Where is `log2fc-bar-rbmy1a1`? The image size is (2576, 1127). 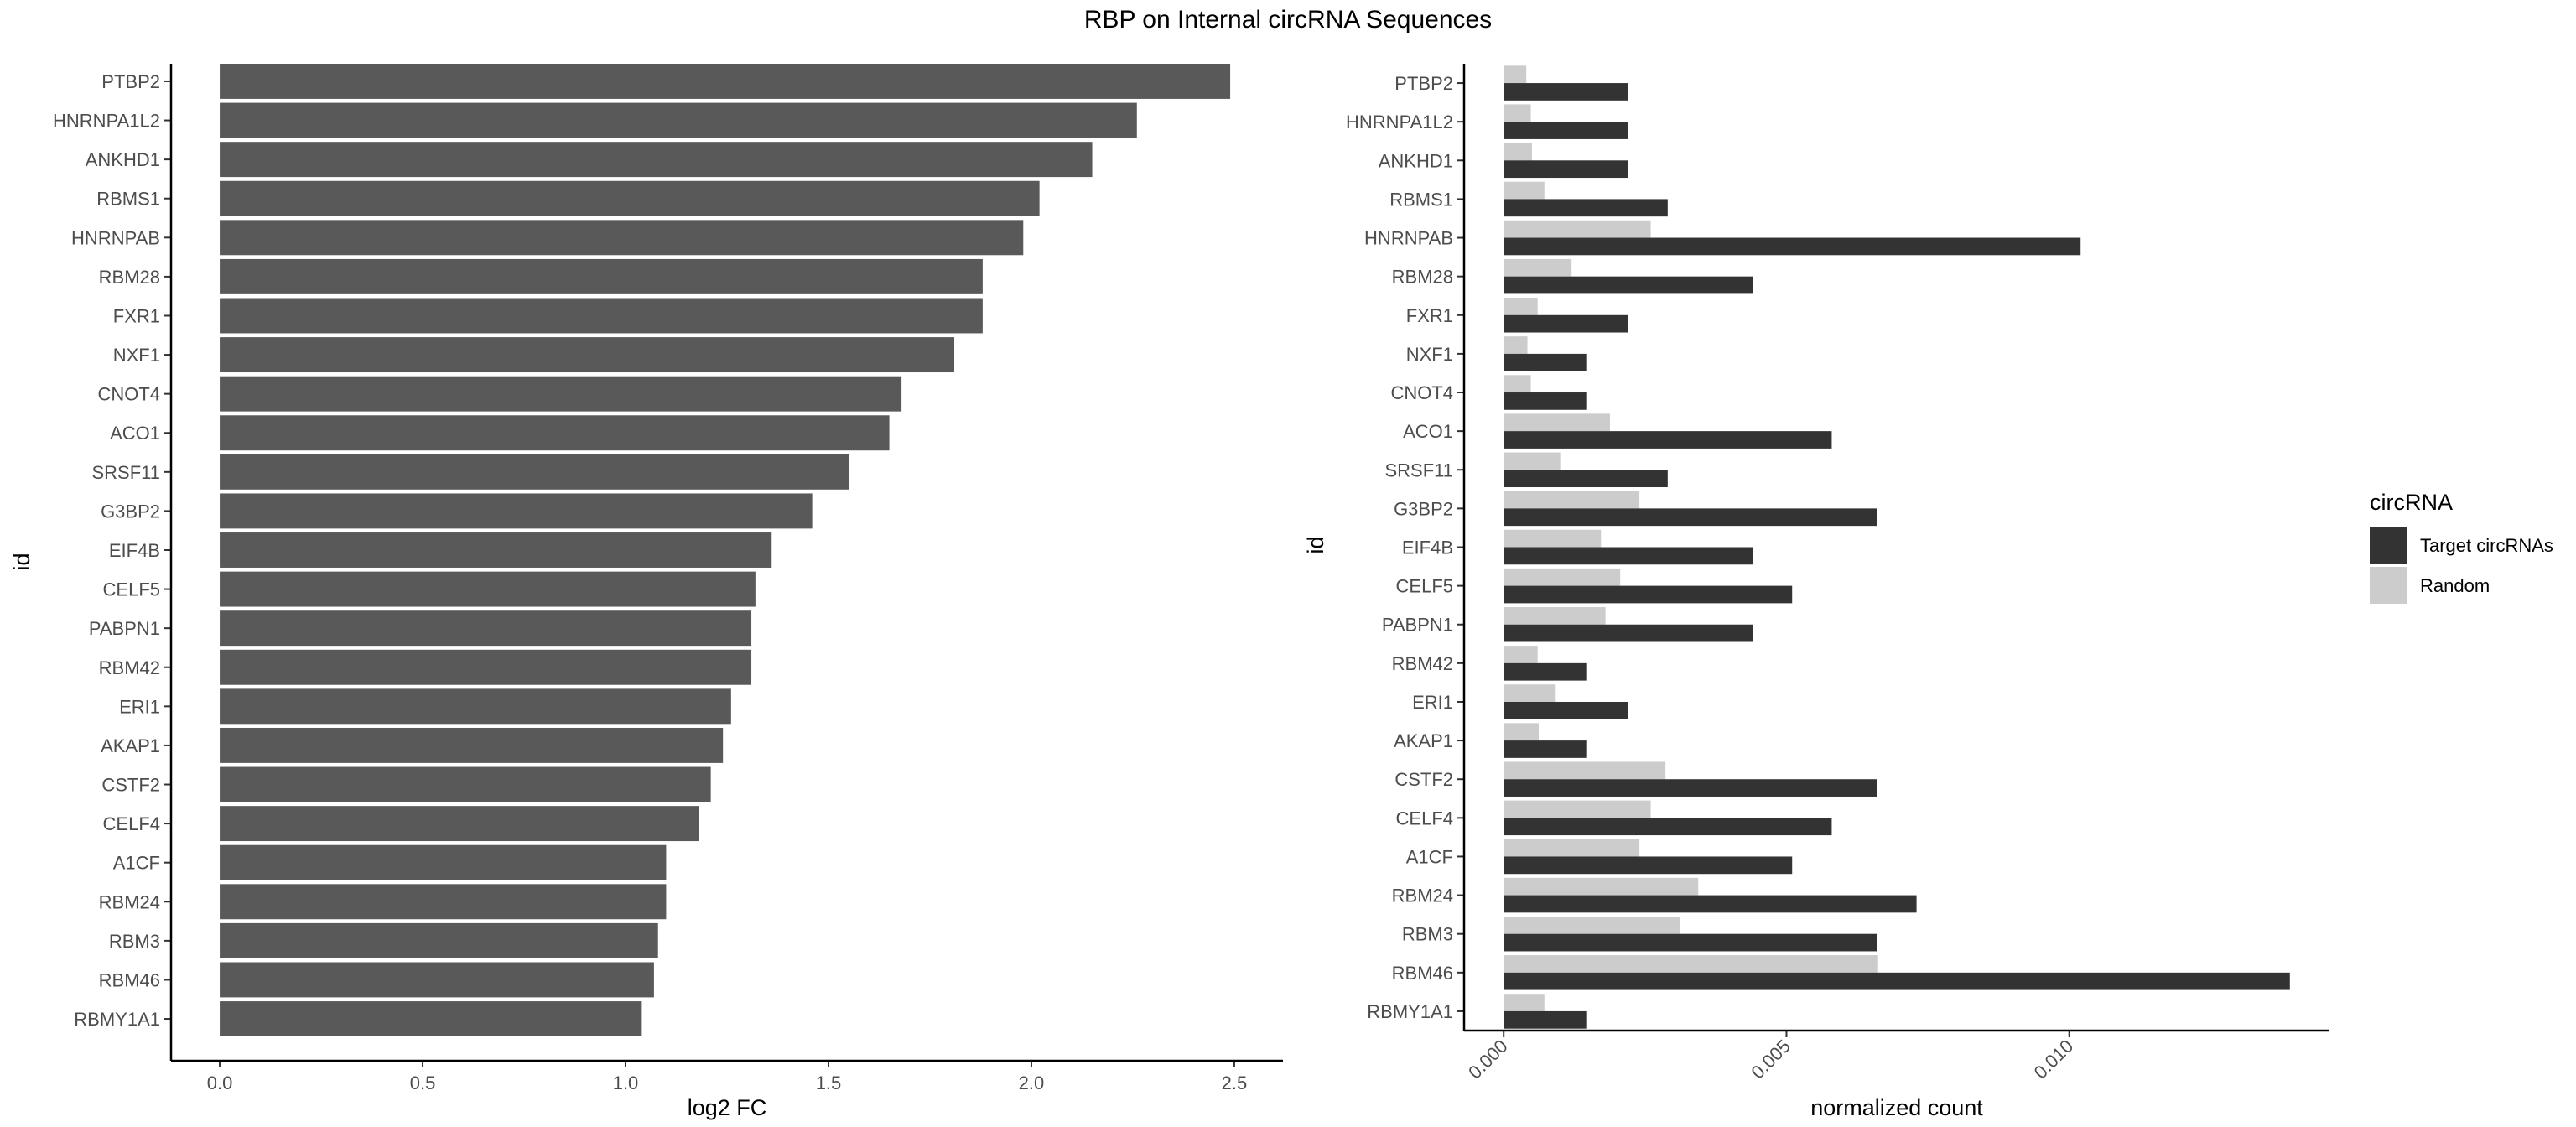
log2fc-bar-rbmy1a1 is located at coordinates (431, 1018).